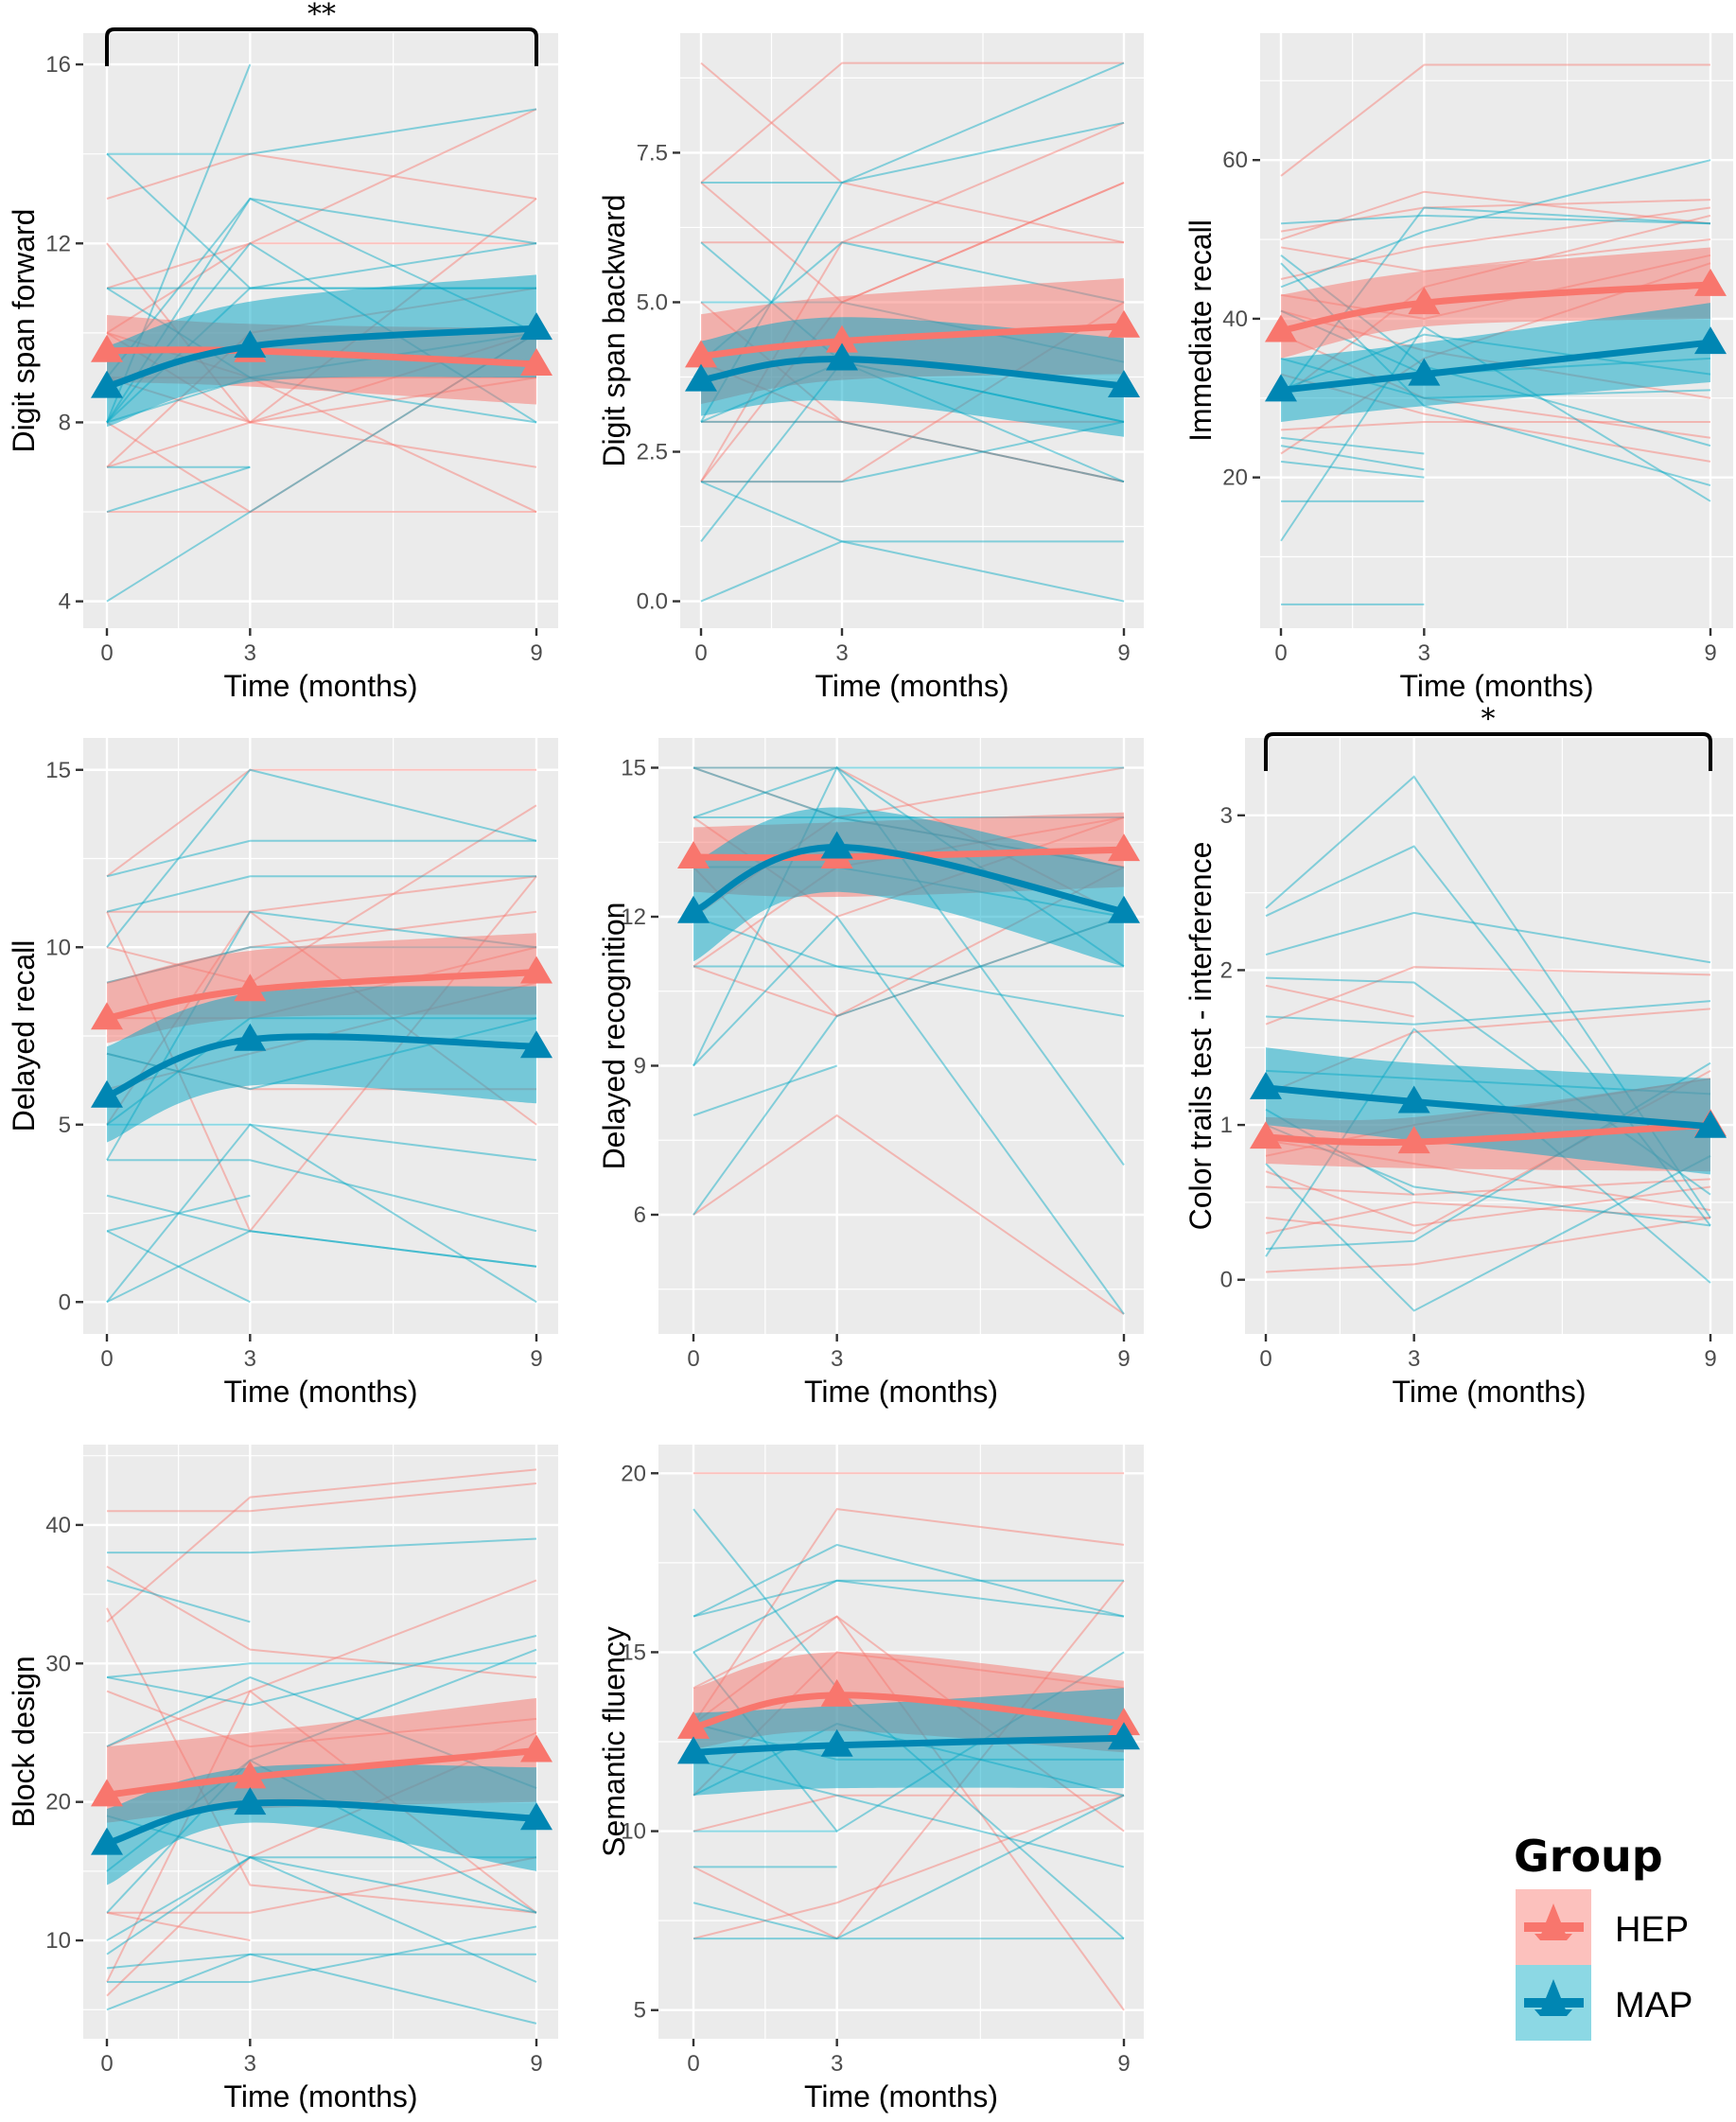  What do you see at coordinates (614, 1036) in the screenshot?
I see `y-axis-title: Delayed recognition` at bounding box center [614, 1036].